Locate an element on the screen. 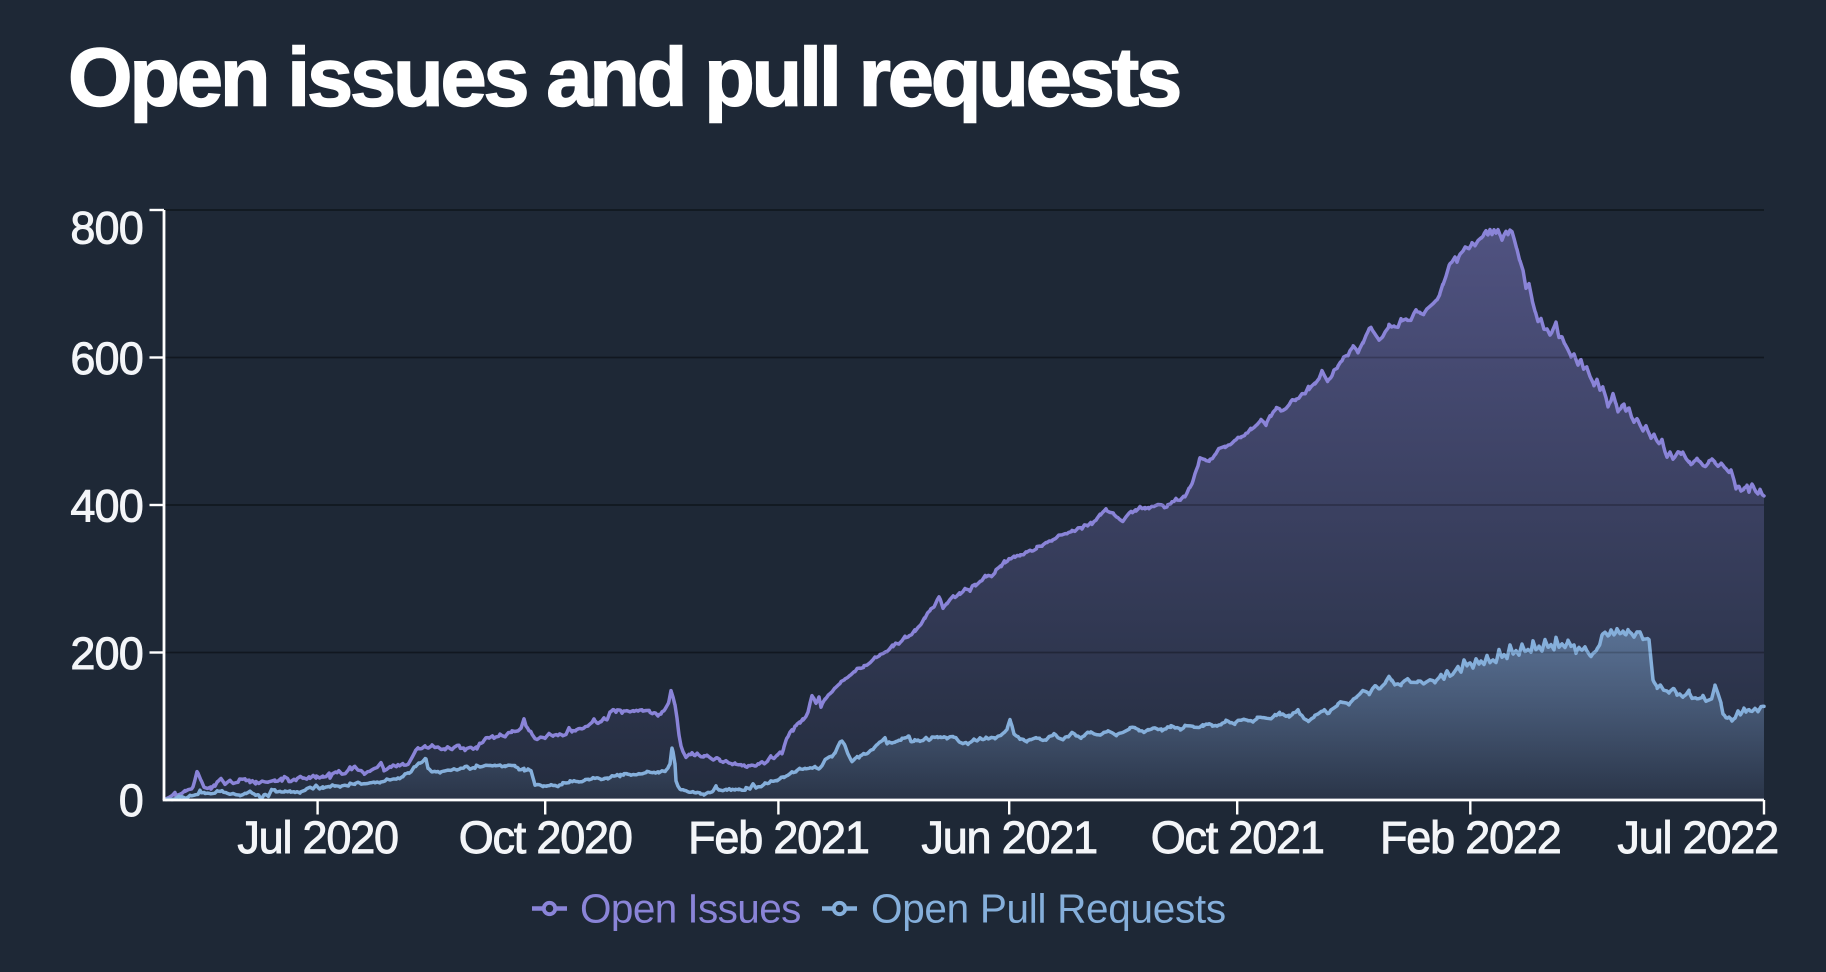 This screenshot has width=1826, height=972. svg-text: Open Pull Requests is located at coordinates (1048, 909).